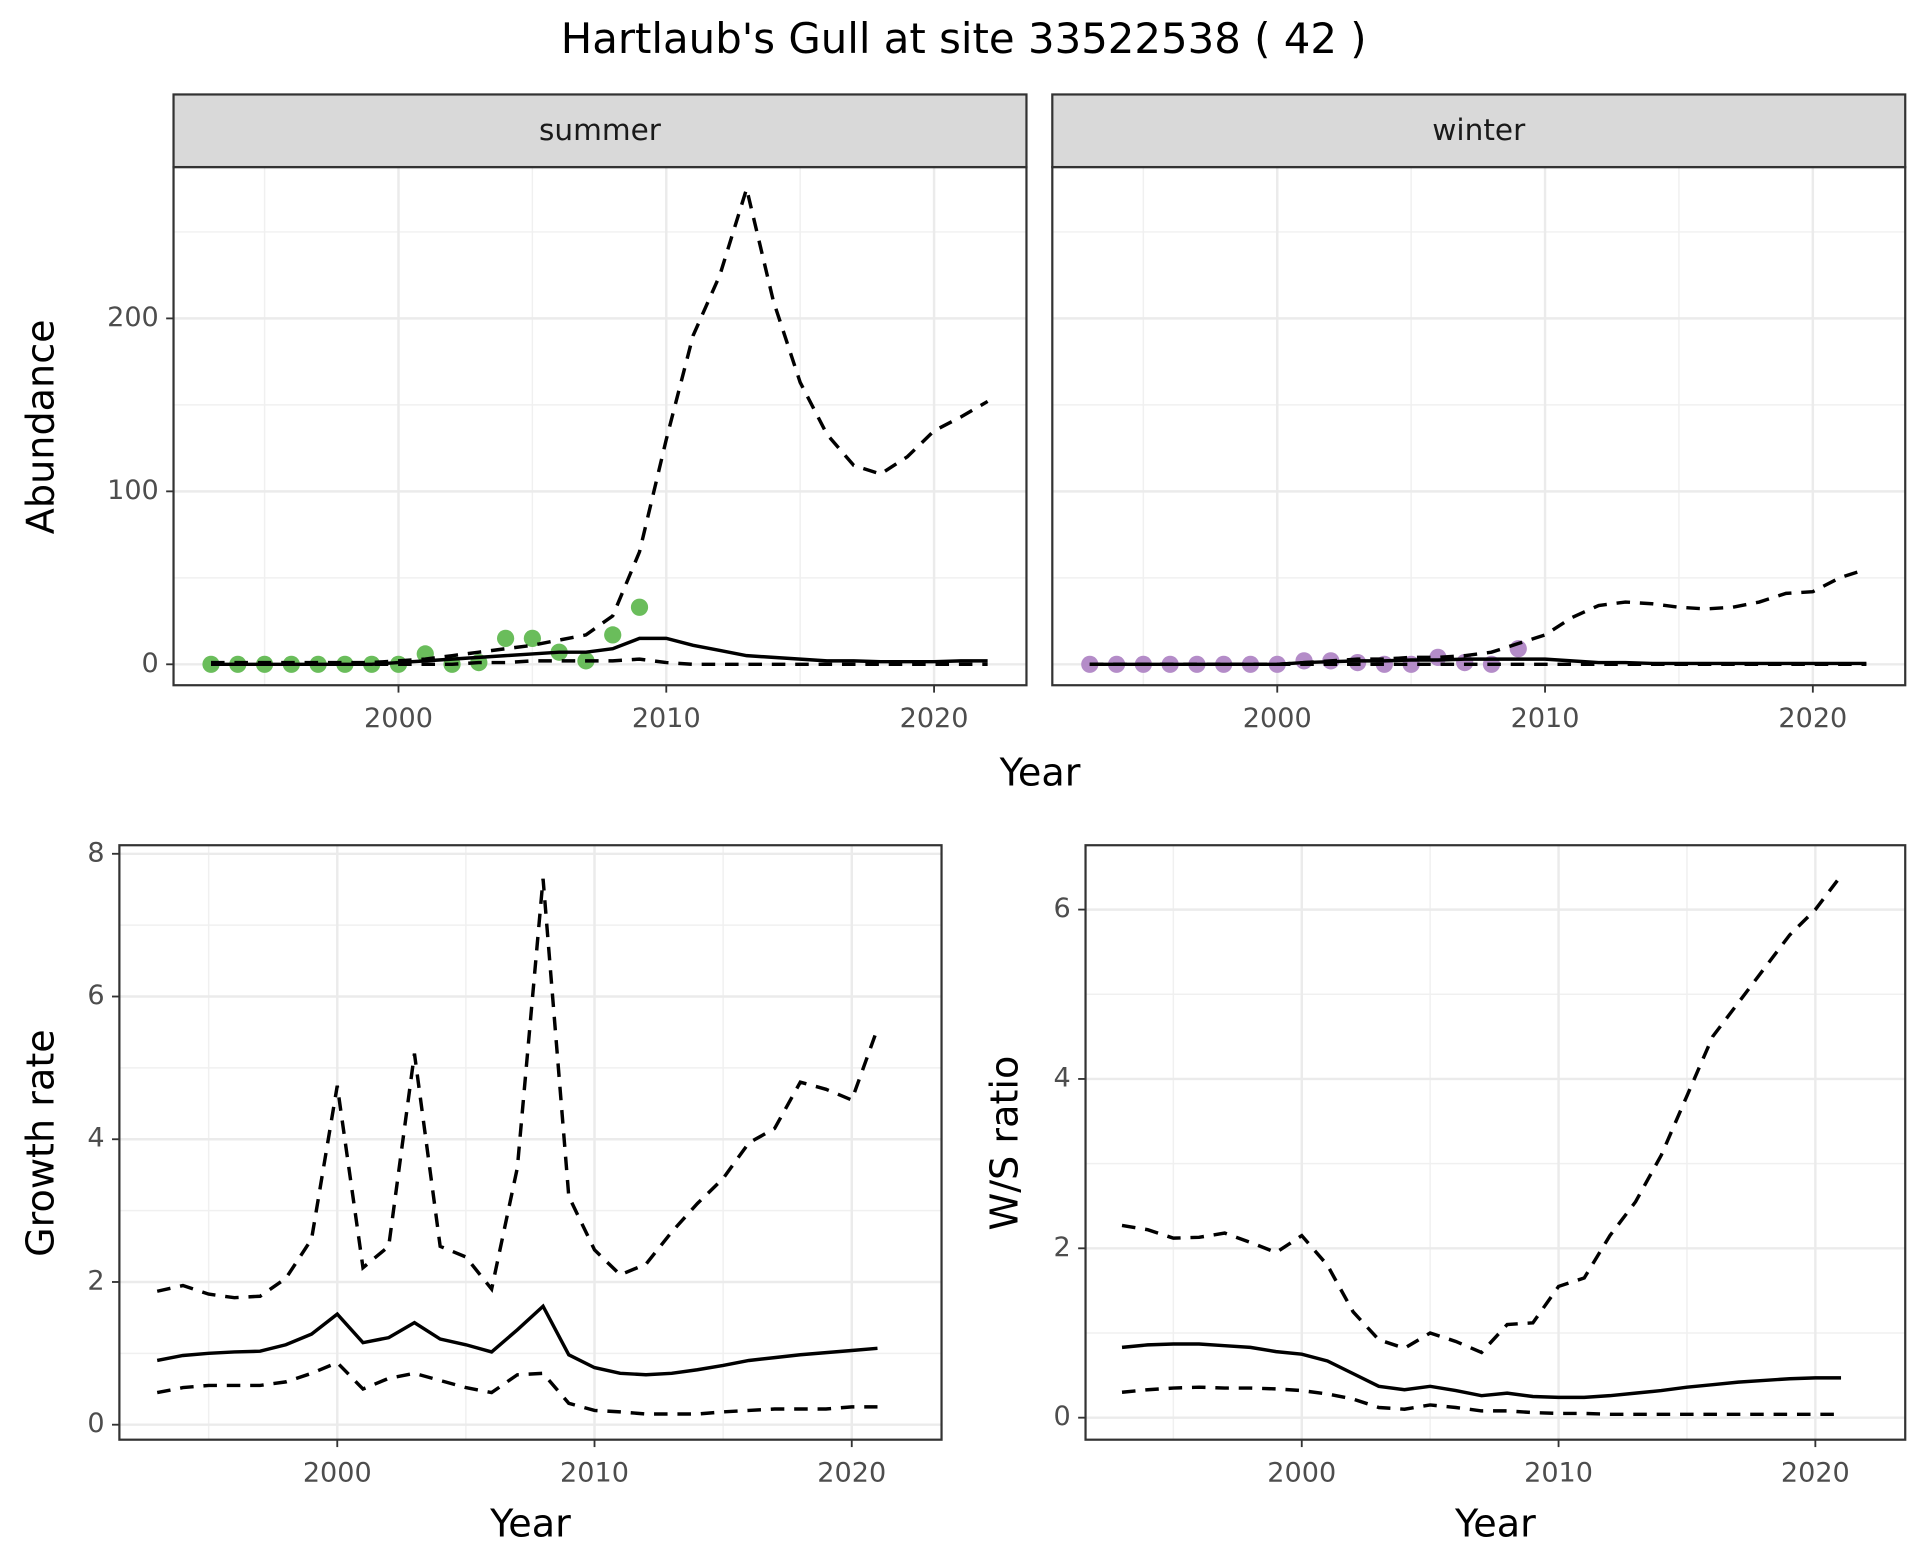 This screenshot has width=1920, height=1560. Describe the element at coordinates (964, 38) in the screenshot. I see `figure-title: Hartlaub's Gull at site 33522538 ( 42 )` at that location.